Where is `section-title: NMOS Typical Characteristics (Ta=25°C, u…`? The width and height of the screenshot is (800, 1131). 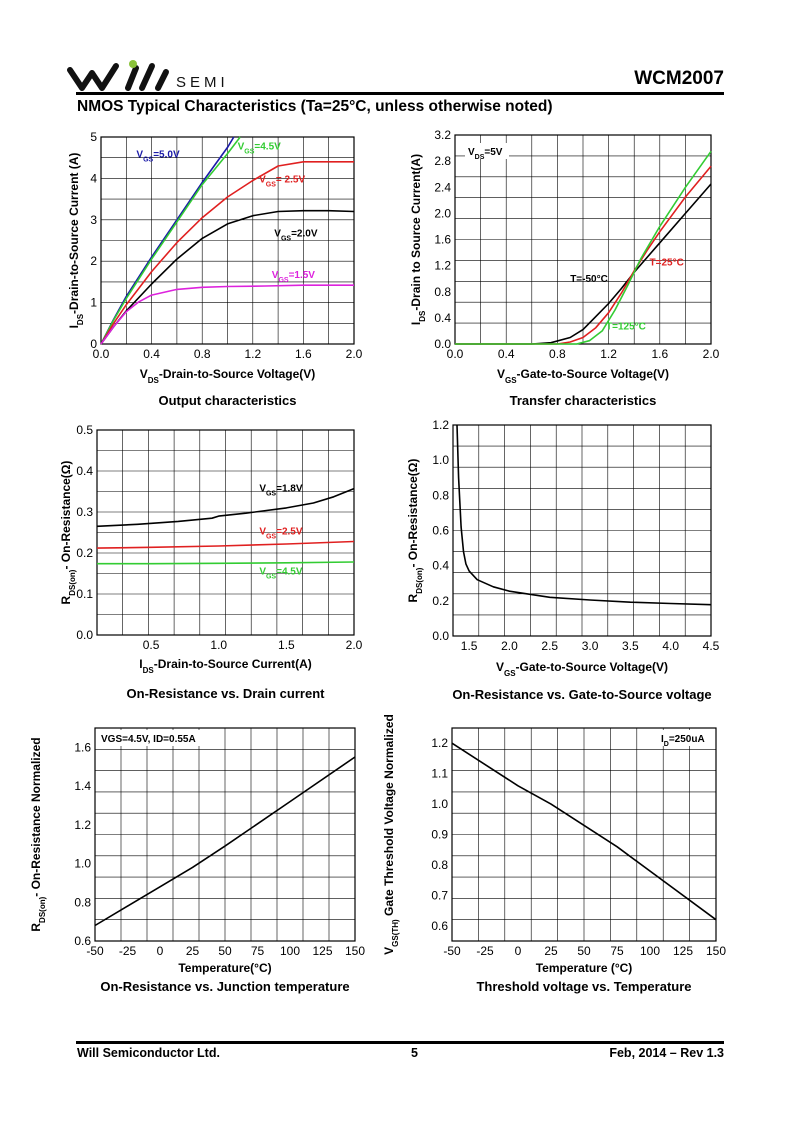 section-title: NMOS Typical Characteristics (Ta=25°C, u… is located at coordinates (315, 106).